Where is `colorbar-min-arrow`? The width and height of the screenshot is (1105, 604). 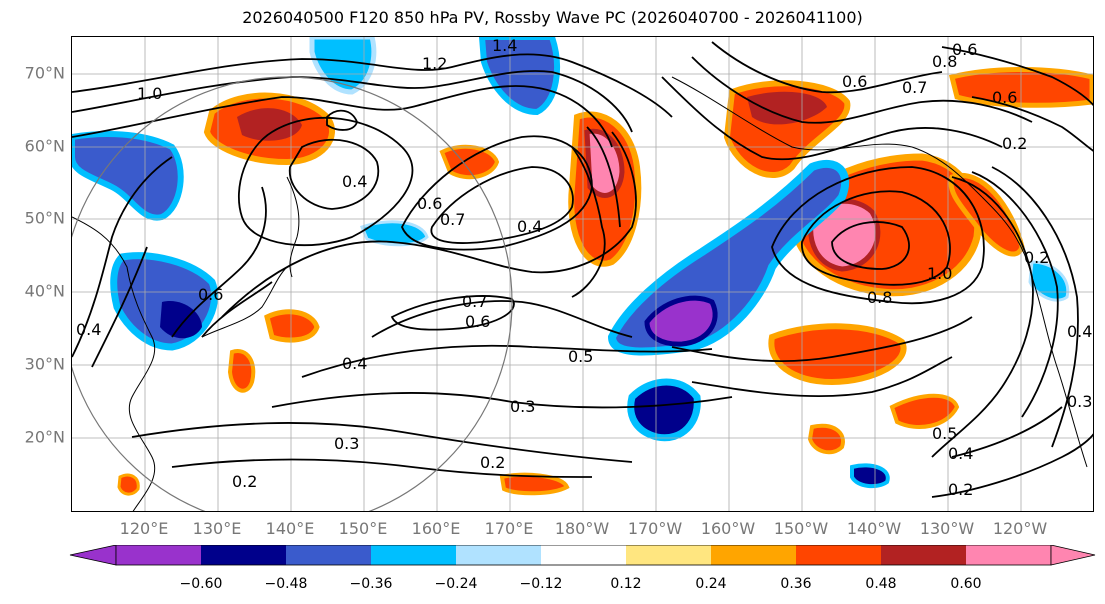 colorbar-min-arrow is located at coordinates (93, 555).